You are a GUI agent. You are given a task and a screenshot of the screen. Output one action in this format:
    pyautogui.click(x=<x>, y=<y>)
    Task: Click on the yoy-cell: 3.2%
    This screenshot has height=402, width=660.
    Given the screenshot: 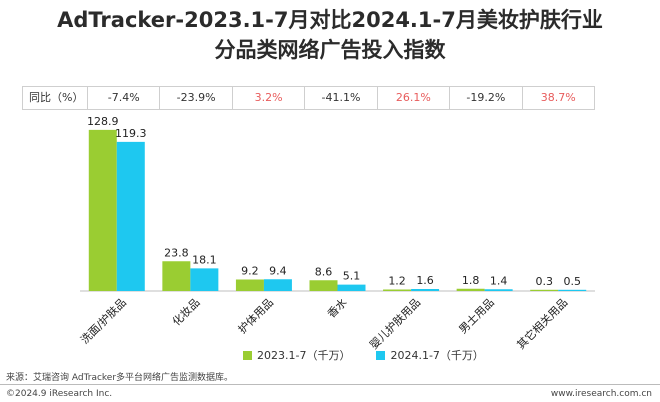 What is the action you would take?
    pyautogui.click(x=267, y=98)
    